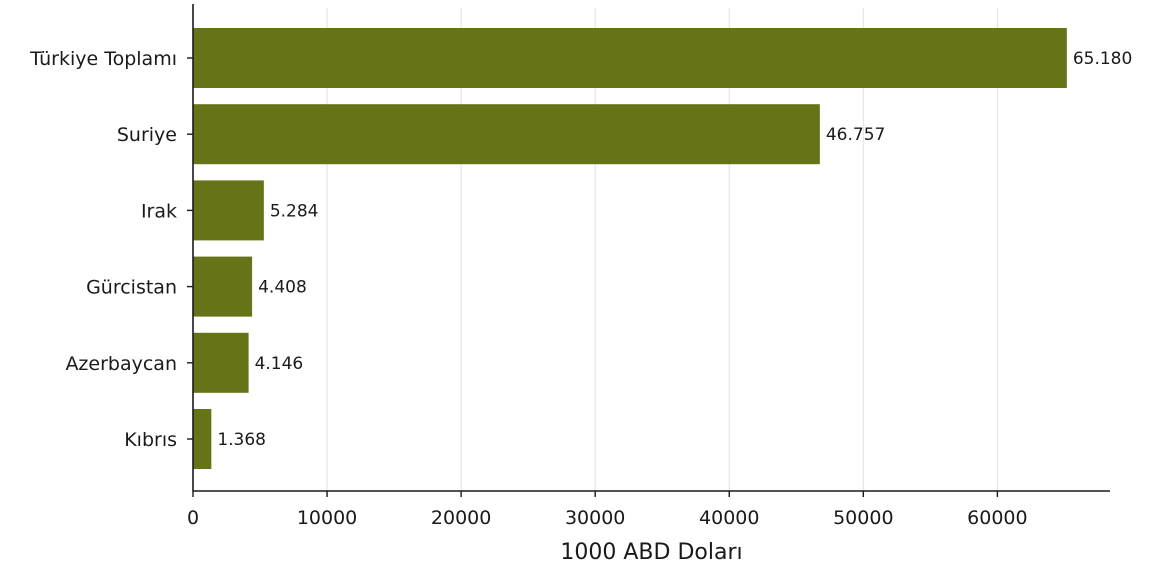 This screenshot has width=1150, height=565. I want to click on x-tick-label: 60000, so click(997, 518).